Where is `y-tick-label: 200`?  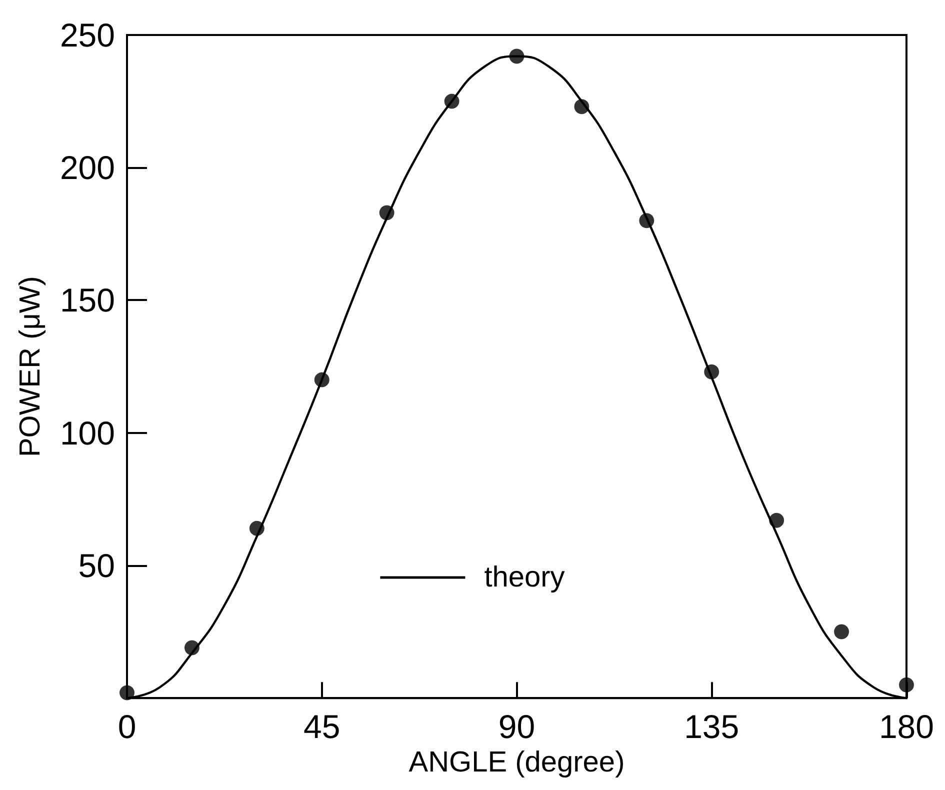 y-tick-label: 200 is located at coordinates (87, 167).